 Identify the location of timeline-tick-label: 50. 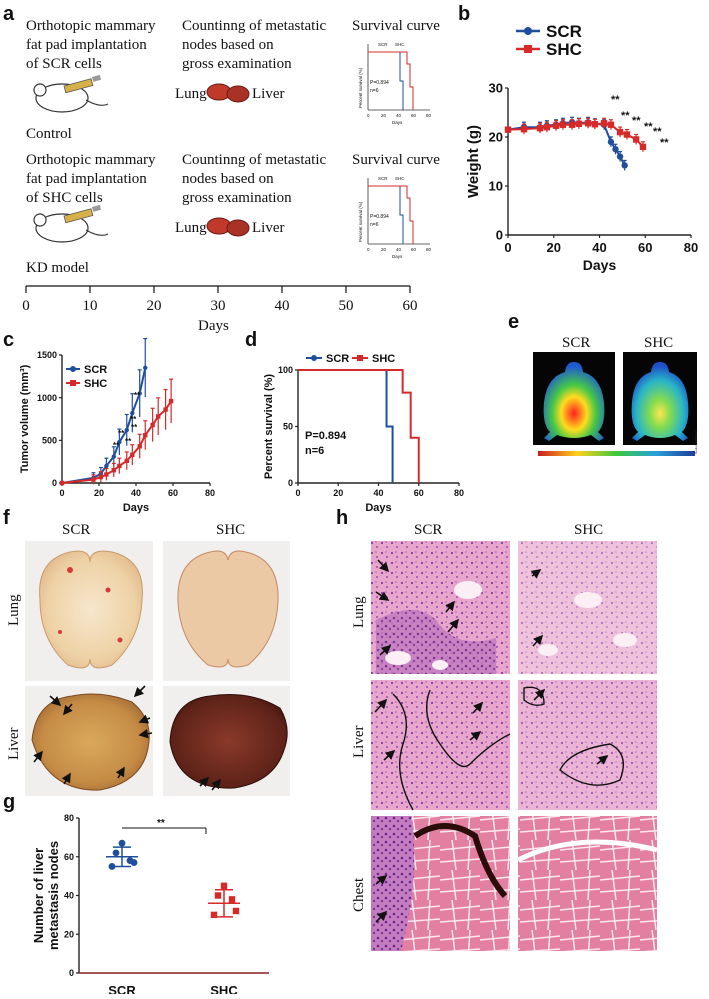
(346, 306).